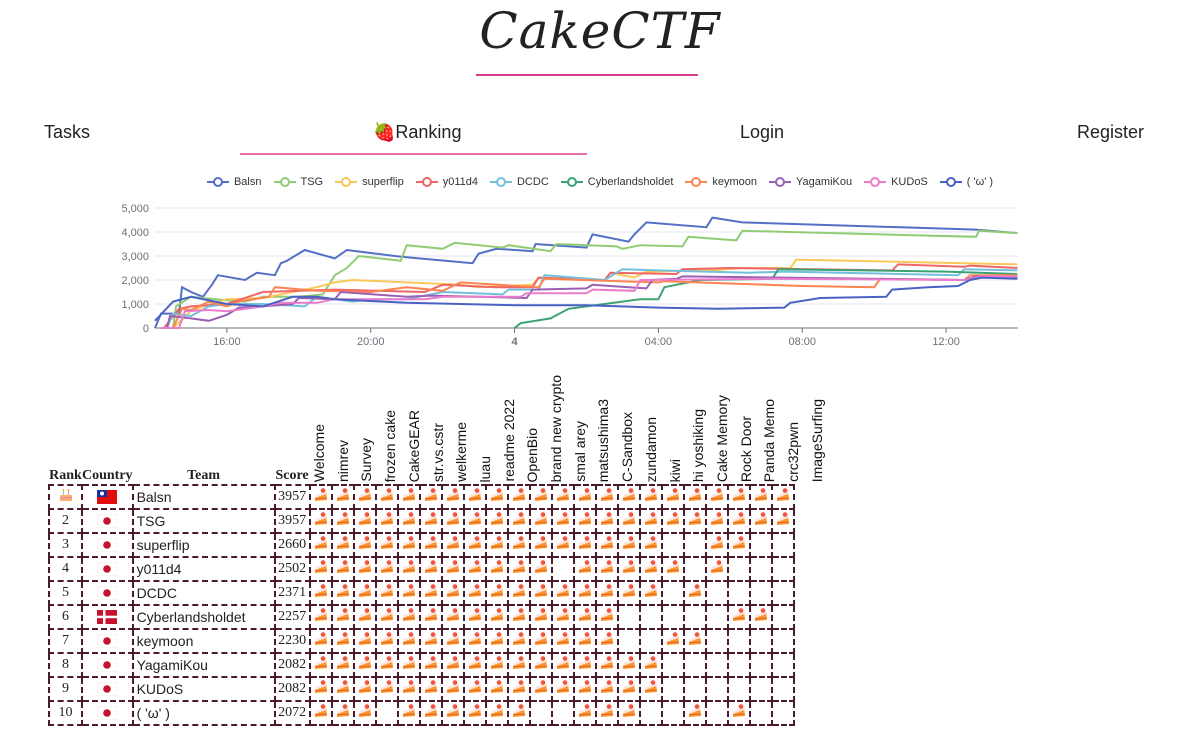  I want to click on legend-item: superflip, so click(369, 182).